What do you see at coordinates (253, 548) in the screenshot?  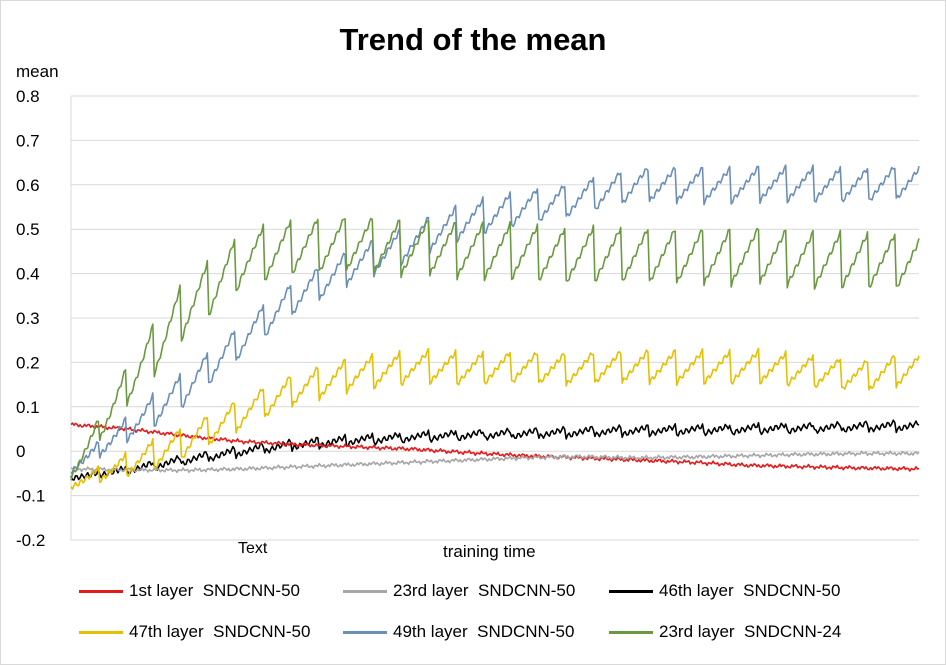 I see `text-annotation: Text` at bounding box center [253, 548].